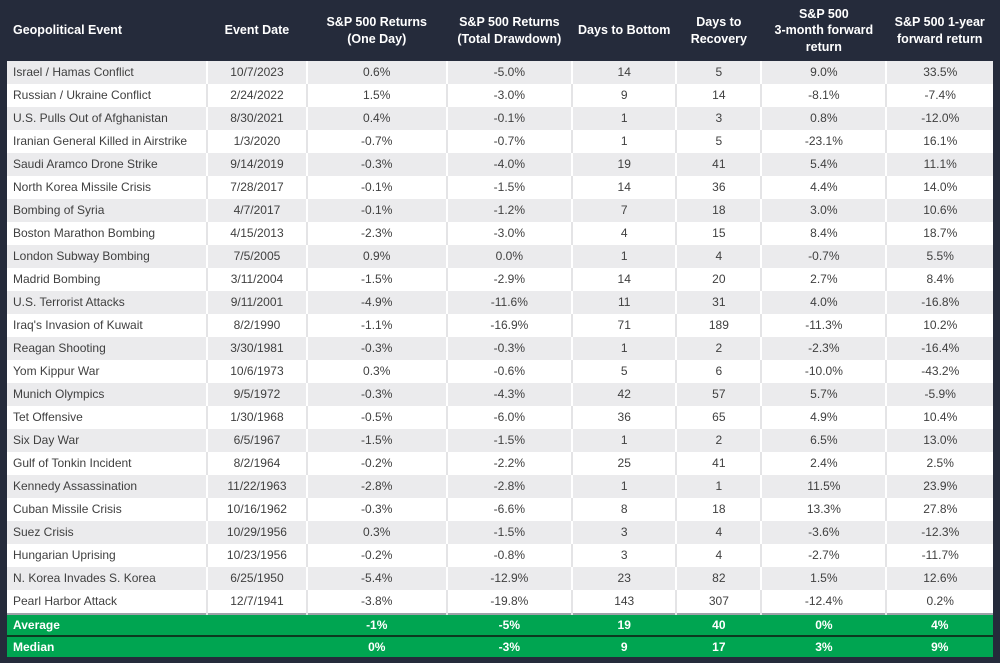 This screenshot has width=1000, height=663. Describe the element at coordinates (719, 95) in the screenshot. I see `cell-days-recovery: 14` at that location.